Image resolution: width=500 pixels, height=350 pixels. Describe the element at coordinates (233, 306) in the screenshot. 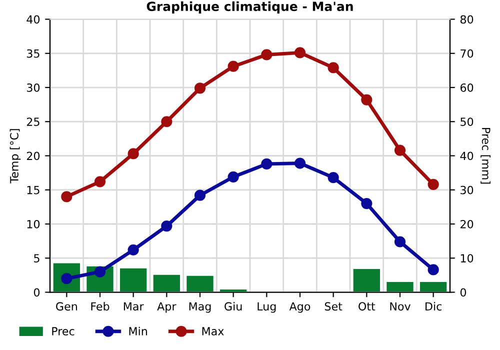

I see `x-tick-label: Giu` at that location.